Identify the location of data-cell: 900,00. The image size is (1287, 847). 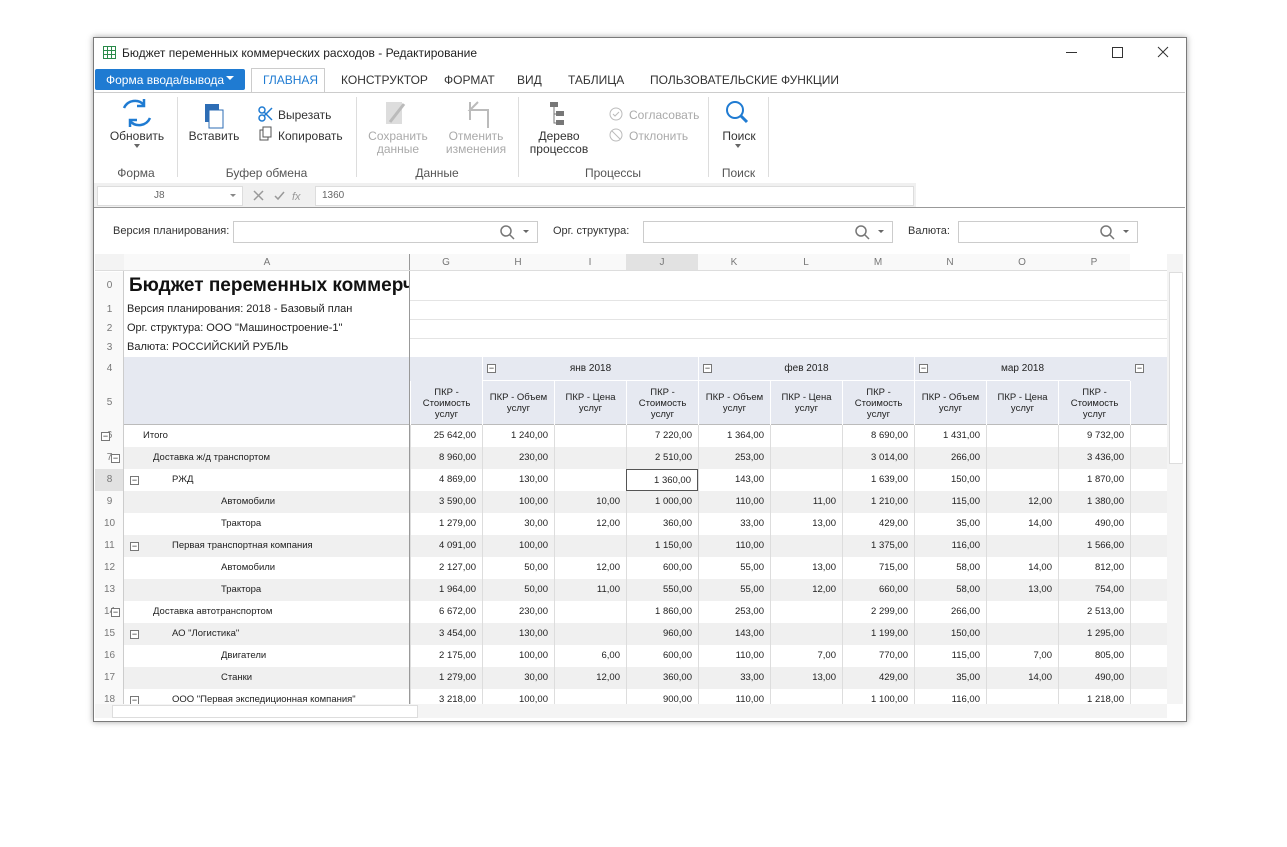
(662, 696).